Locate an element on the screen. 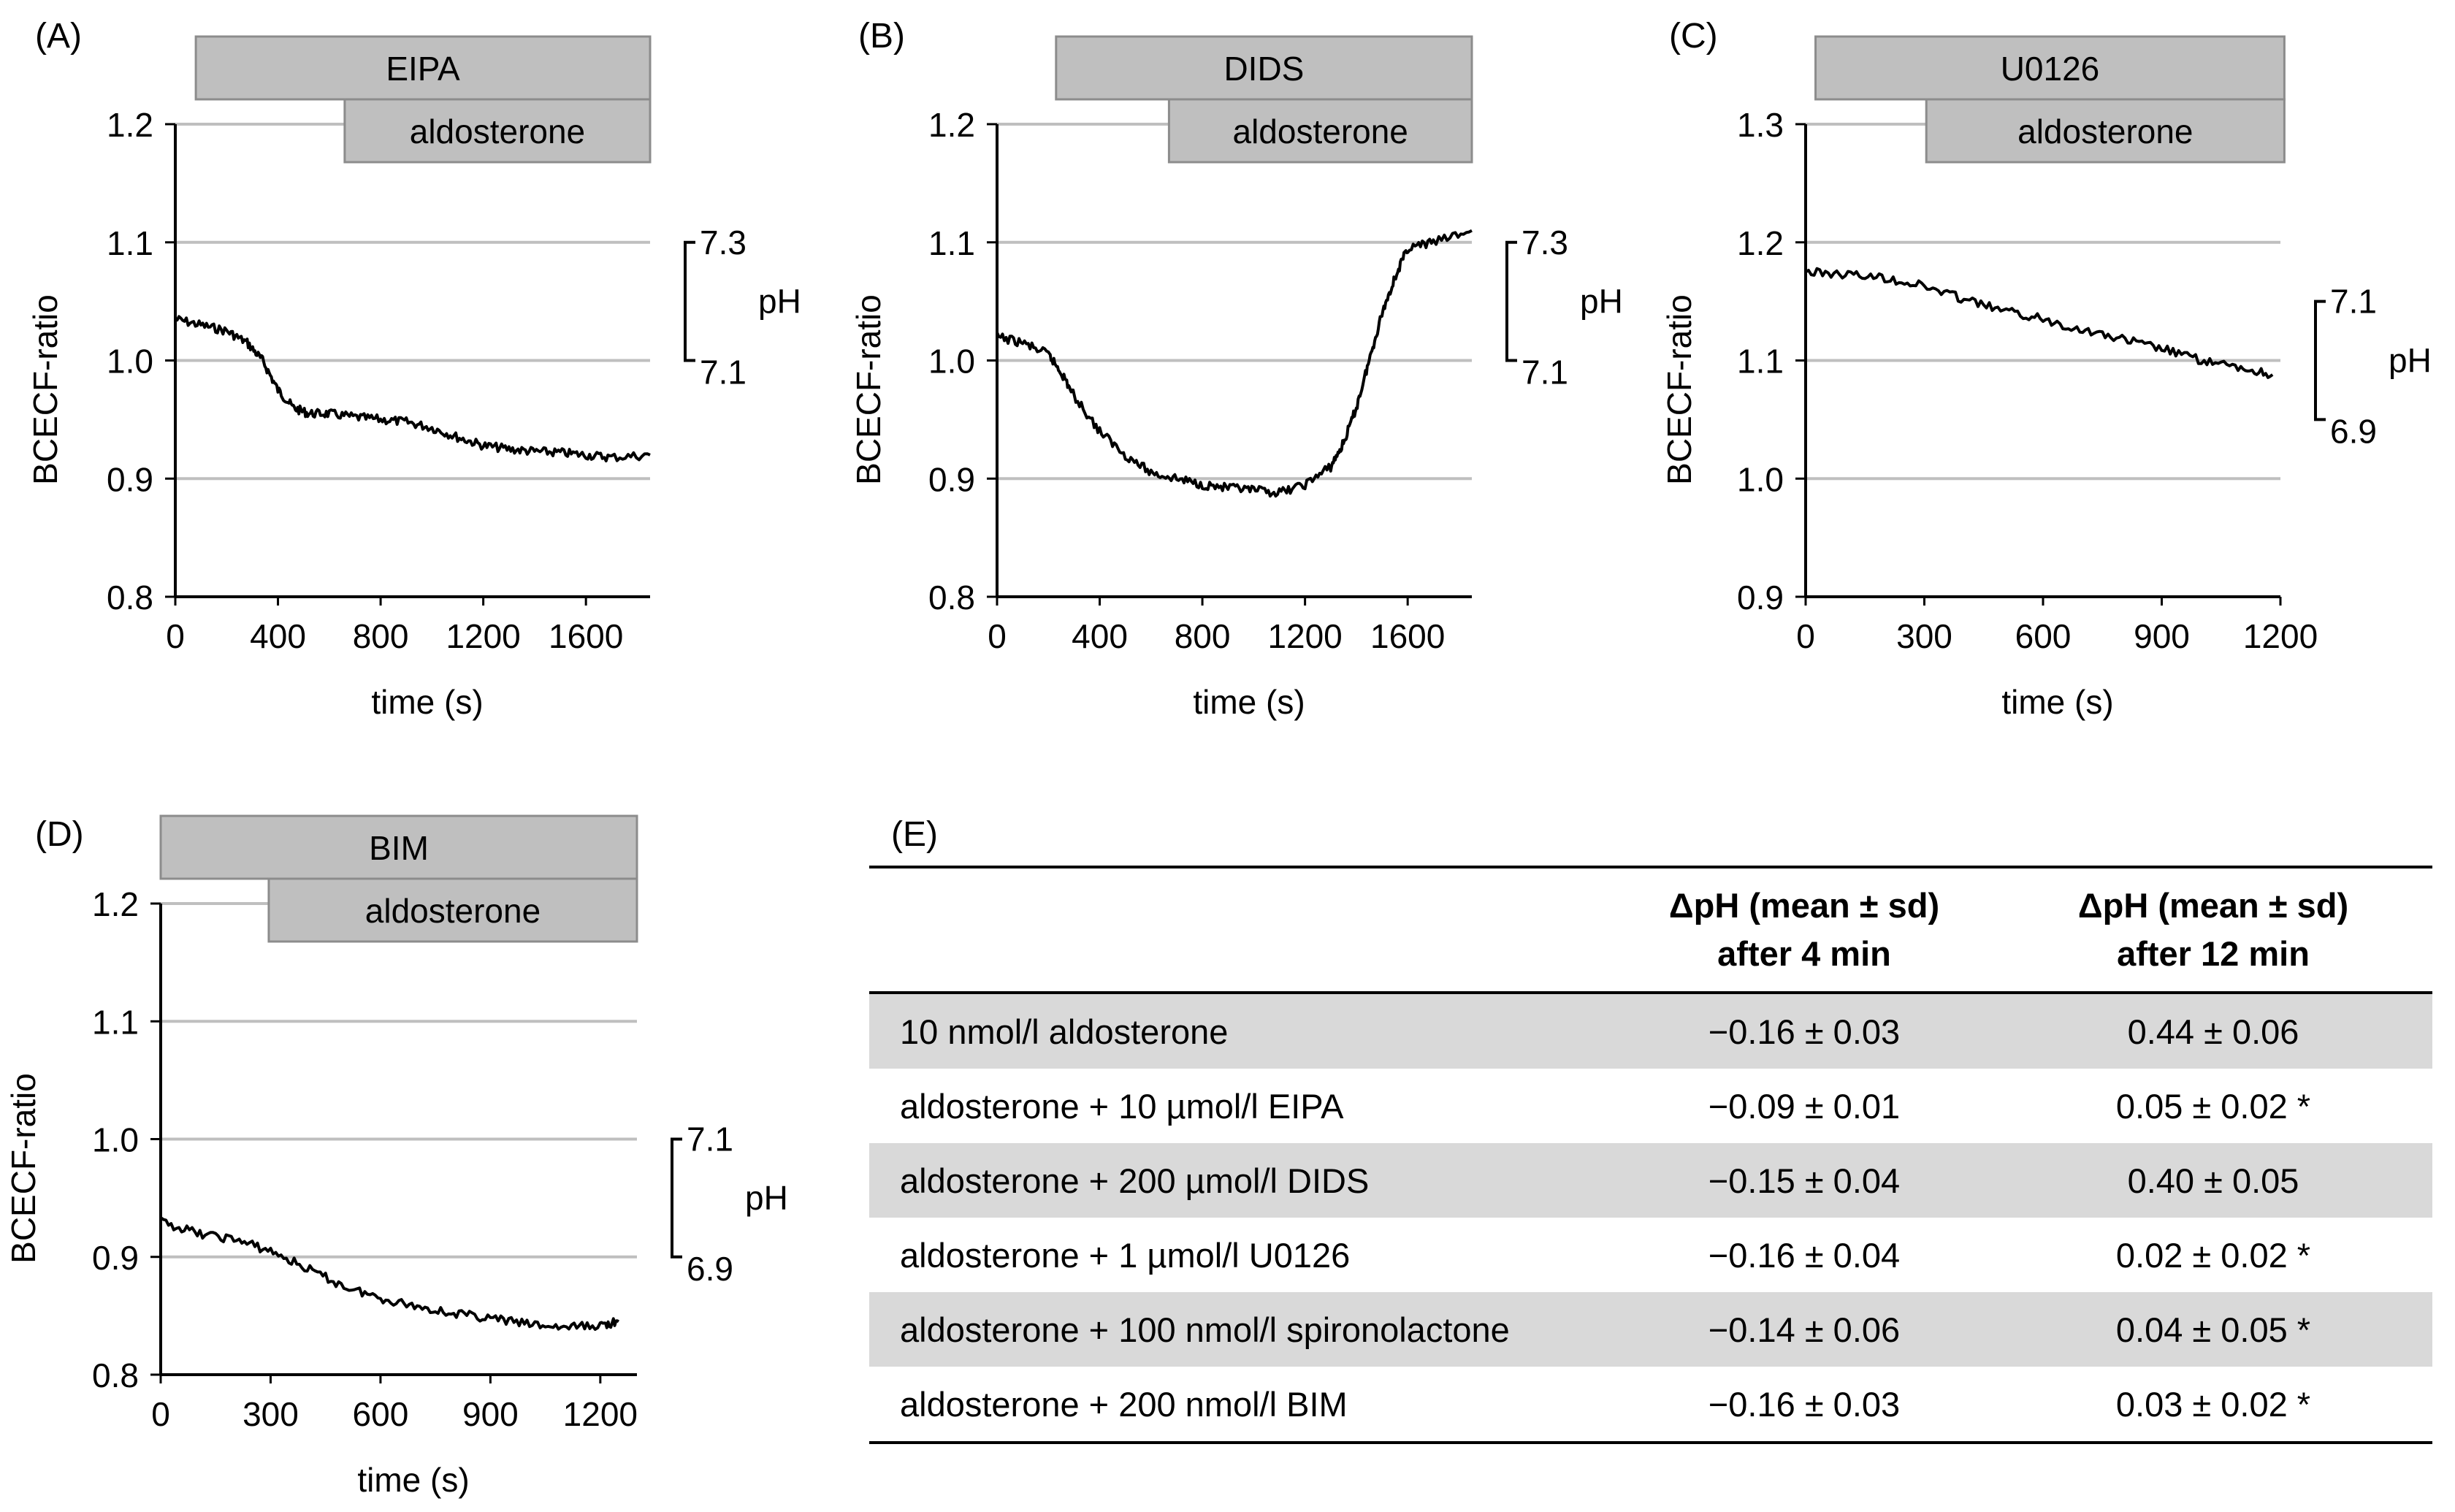  header-4min-line2: after 4 min is located at coordinates (1804, 953).